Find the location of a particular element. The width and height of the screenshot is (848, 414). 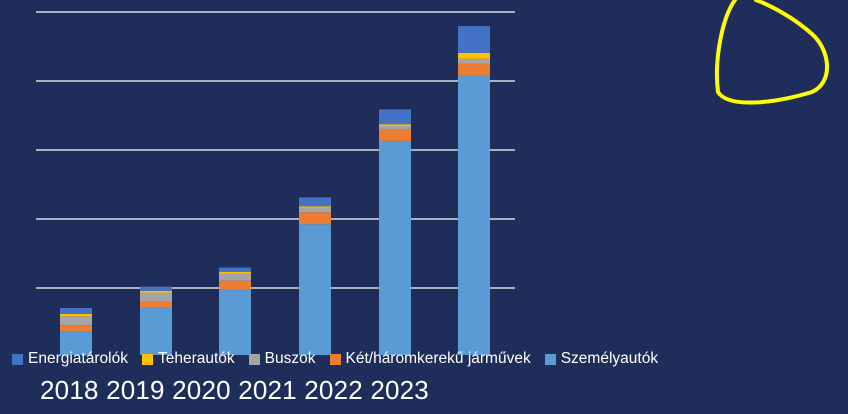

legend-item: Buszok is located at coordinates (282, 359).